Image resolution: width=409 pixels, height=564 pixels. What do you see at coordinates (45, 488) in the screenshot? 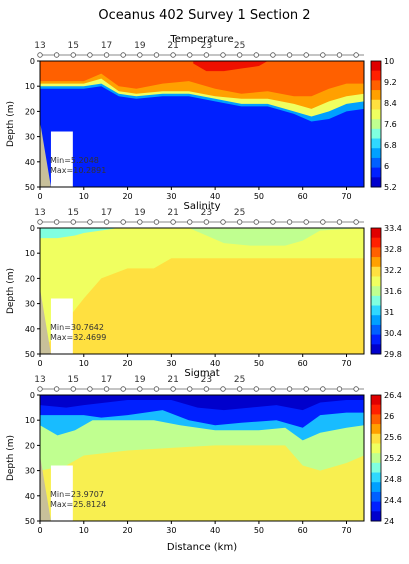
I see `sigmat-seafloor` at bounding box center [45, 488].